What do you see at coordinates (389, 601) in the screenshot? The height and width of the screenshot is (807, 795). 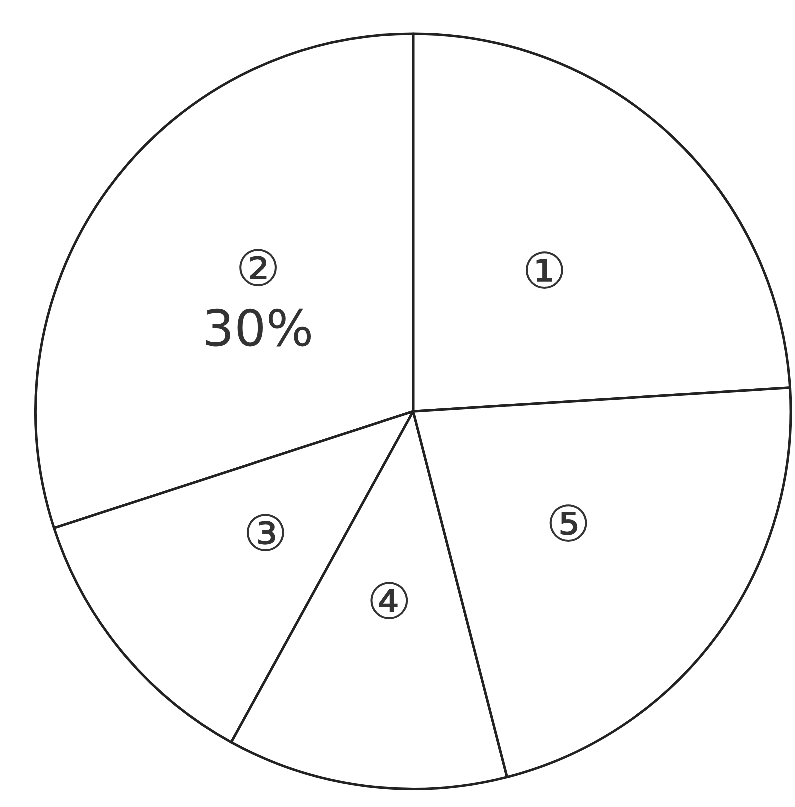 I see `slice-label: ④` at bounding box center [389, 601].